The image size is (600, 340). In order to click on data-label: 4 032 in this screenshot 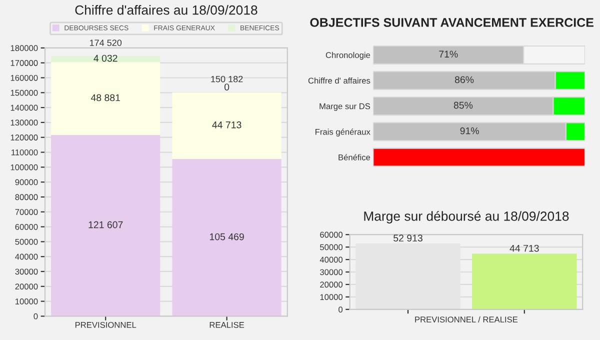, I will do `click(106, 58)`.